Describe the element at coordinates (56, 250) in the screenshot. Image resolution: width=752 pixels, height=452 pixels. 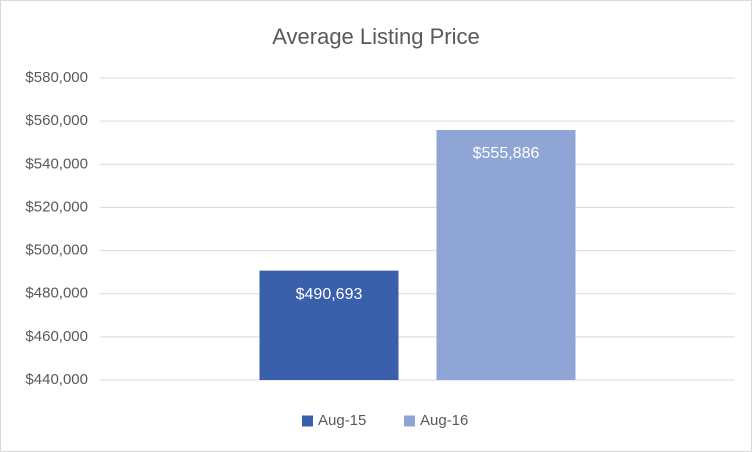
I see `y-tick-label: $500,000` at that location.